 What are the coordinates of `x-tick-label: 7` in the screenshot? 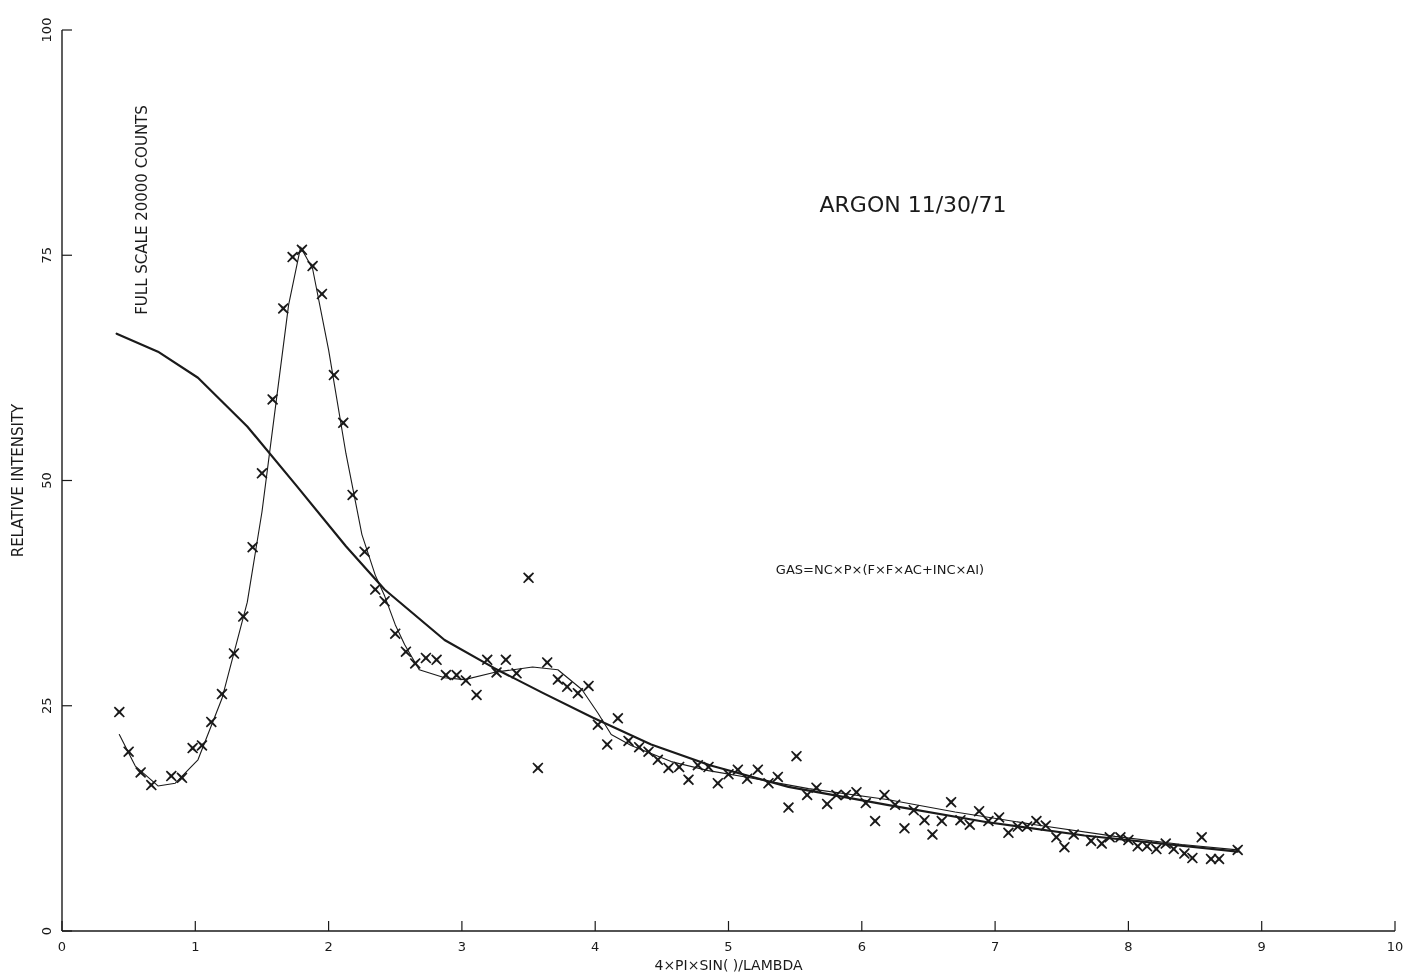 It's located at (995, 946).